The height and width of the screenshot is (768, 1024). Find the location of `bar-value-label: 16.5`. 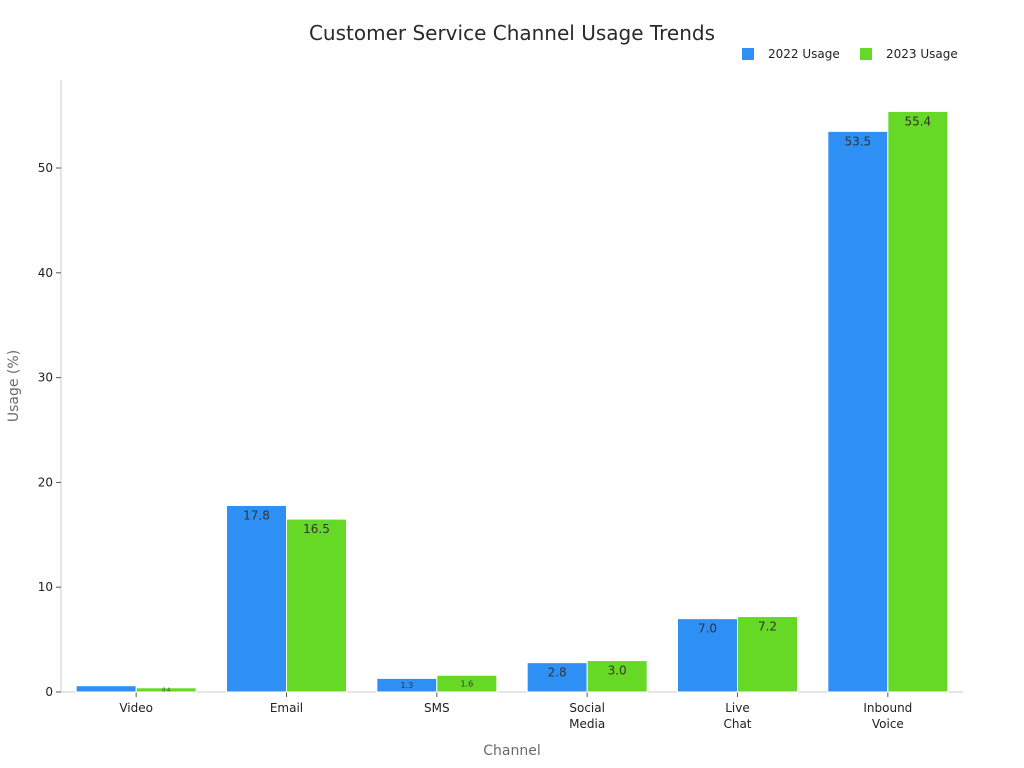

bar-value-label: 16.5 is located at coordinates (316, 529).